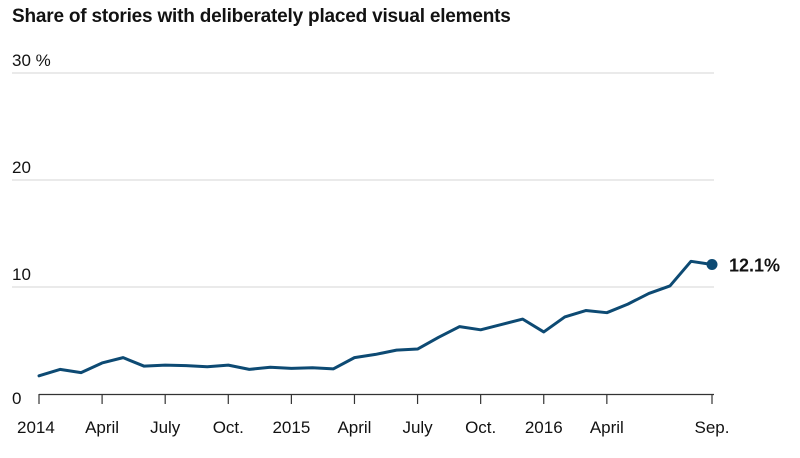  I want to click on y-axis: 0 10 20 30 %, so click(31, 229).